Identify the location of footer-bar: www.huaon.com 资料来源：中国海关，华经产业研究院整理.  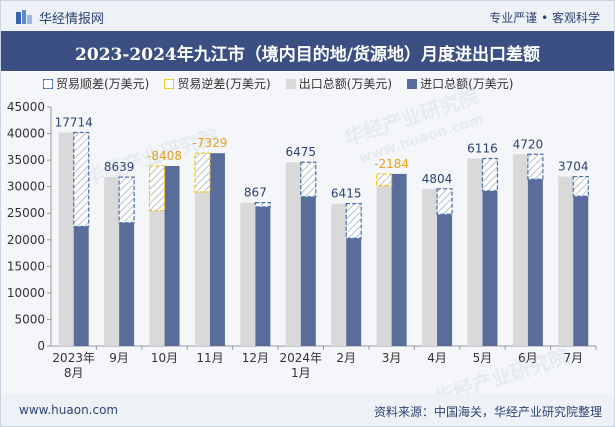
(307, 410).